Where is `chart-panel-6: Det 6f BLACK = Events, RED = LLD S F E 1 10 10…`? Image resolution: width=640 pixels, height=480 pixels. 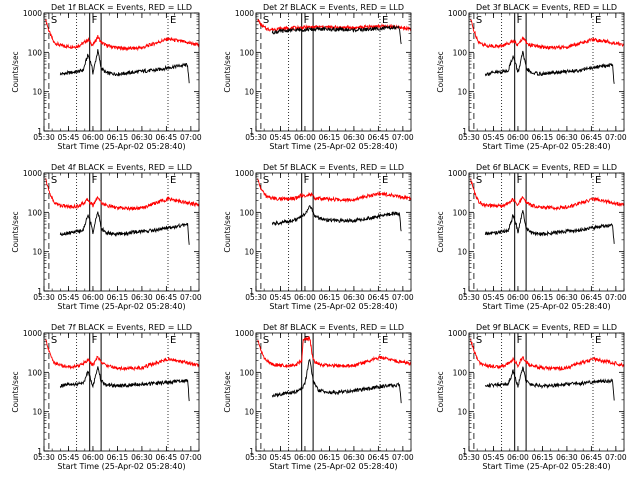 chart-panel-6: Det 6f BLACK = Events, RED = LLD S F E 1 10 10… is located at coordinates (531, 237).